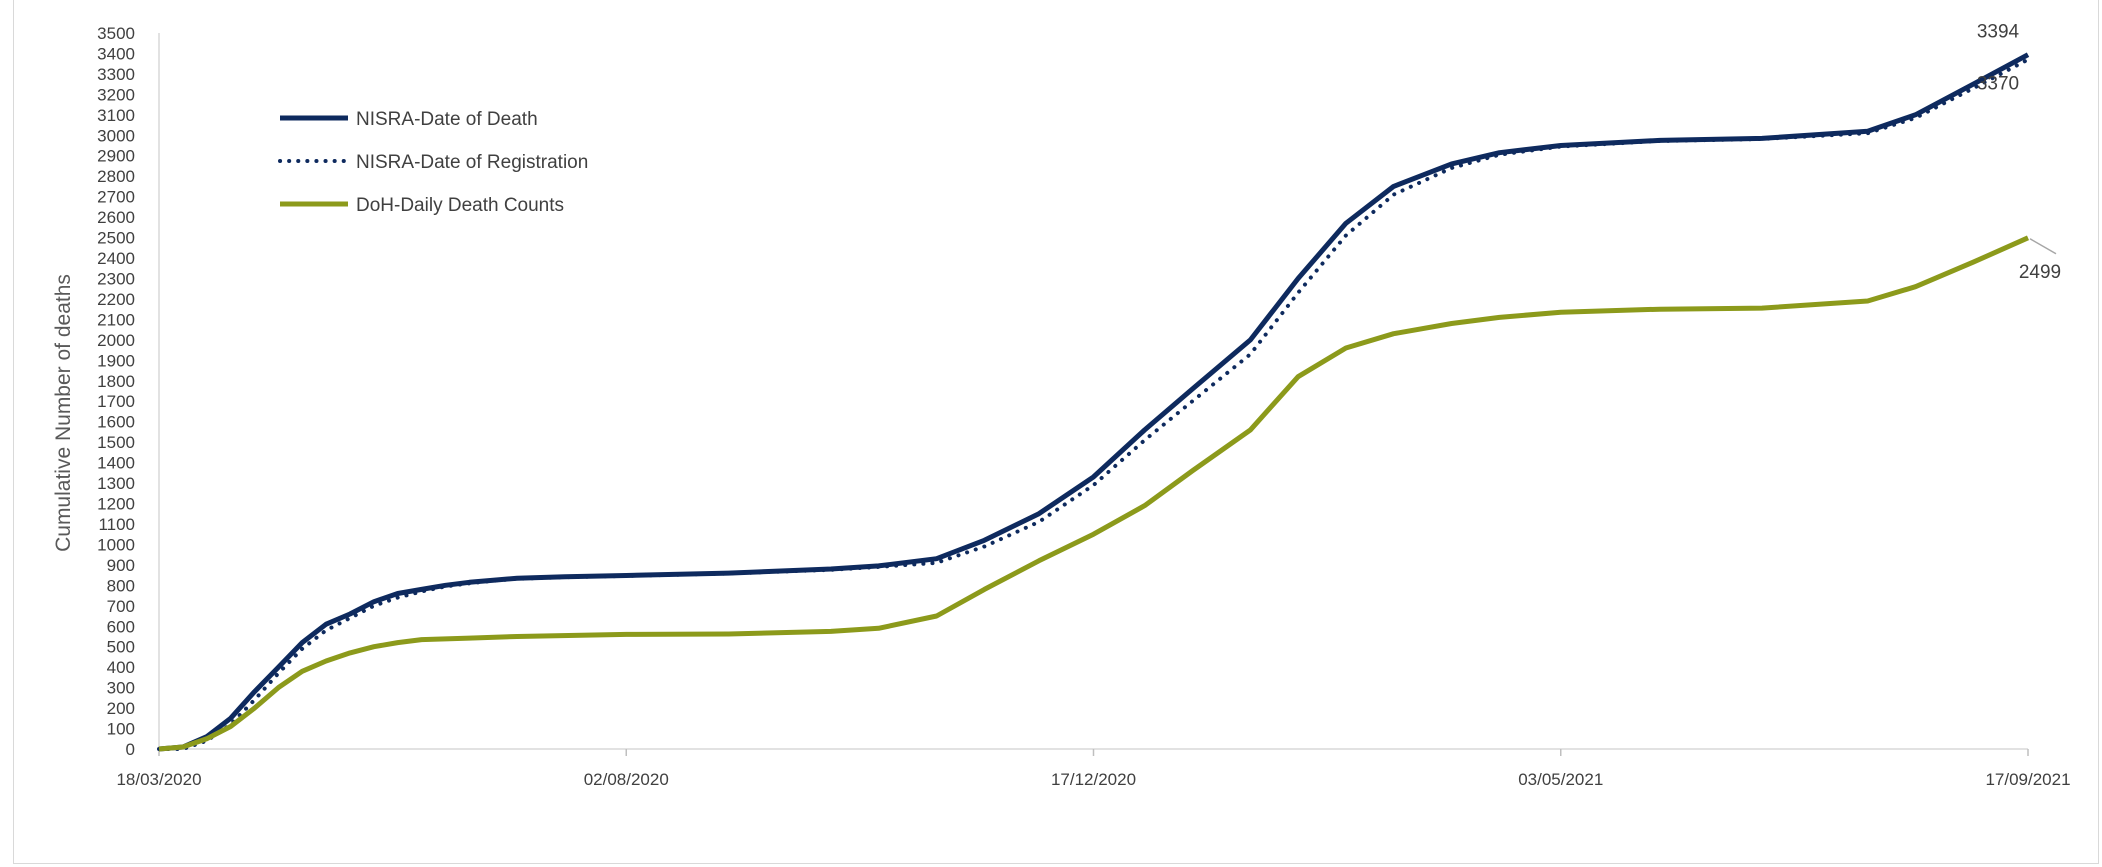 The image size is (2102, 867). What do you see at coordinates (116, 504) in the screenshot?
I see `y-tick-label: 1200` at bounding box center [116, 504].